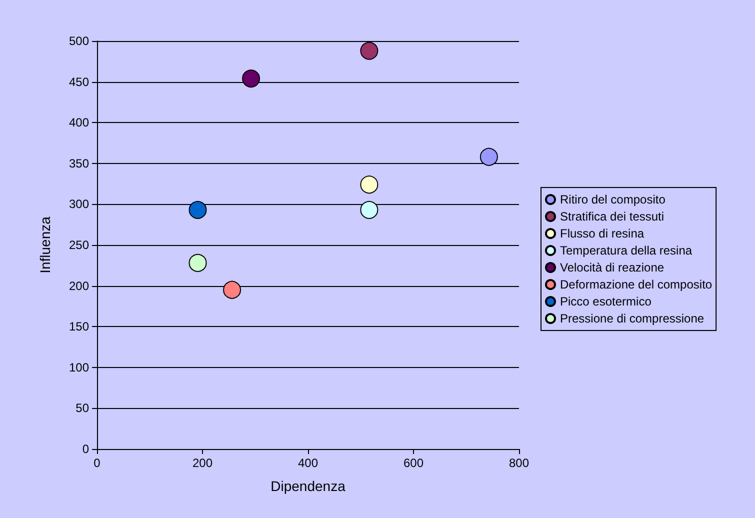  Describe the element at coordinates (79, 285) in the screenshot. I see `y-tick-label: 200` at that location.